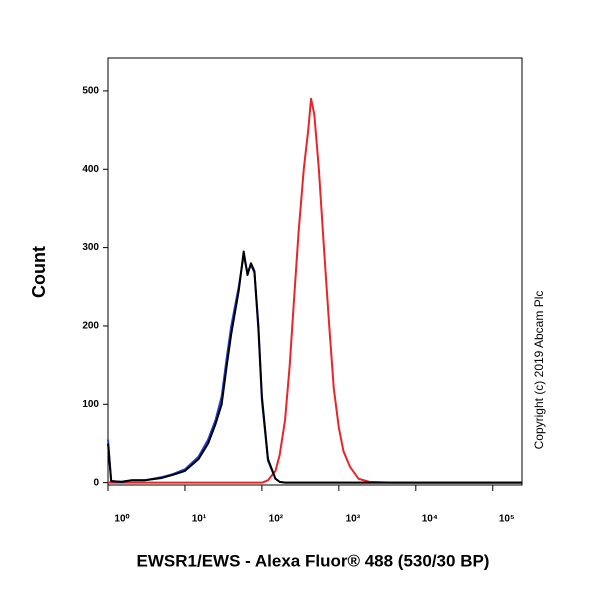 This screenshot has width=600, height=600. Describe the element at coordinates (507, 519) in the screenshot. I see `x-tick-label: 10⁵` at that location.